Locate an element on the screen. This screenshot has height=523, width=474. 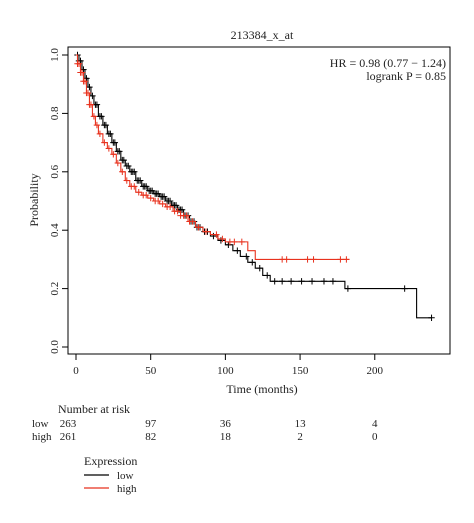
risk-cell: 261 is located at coordinates (68, 437).